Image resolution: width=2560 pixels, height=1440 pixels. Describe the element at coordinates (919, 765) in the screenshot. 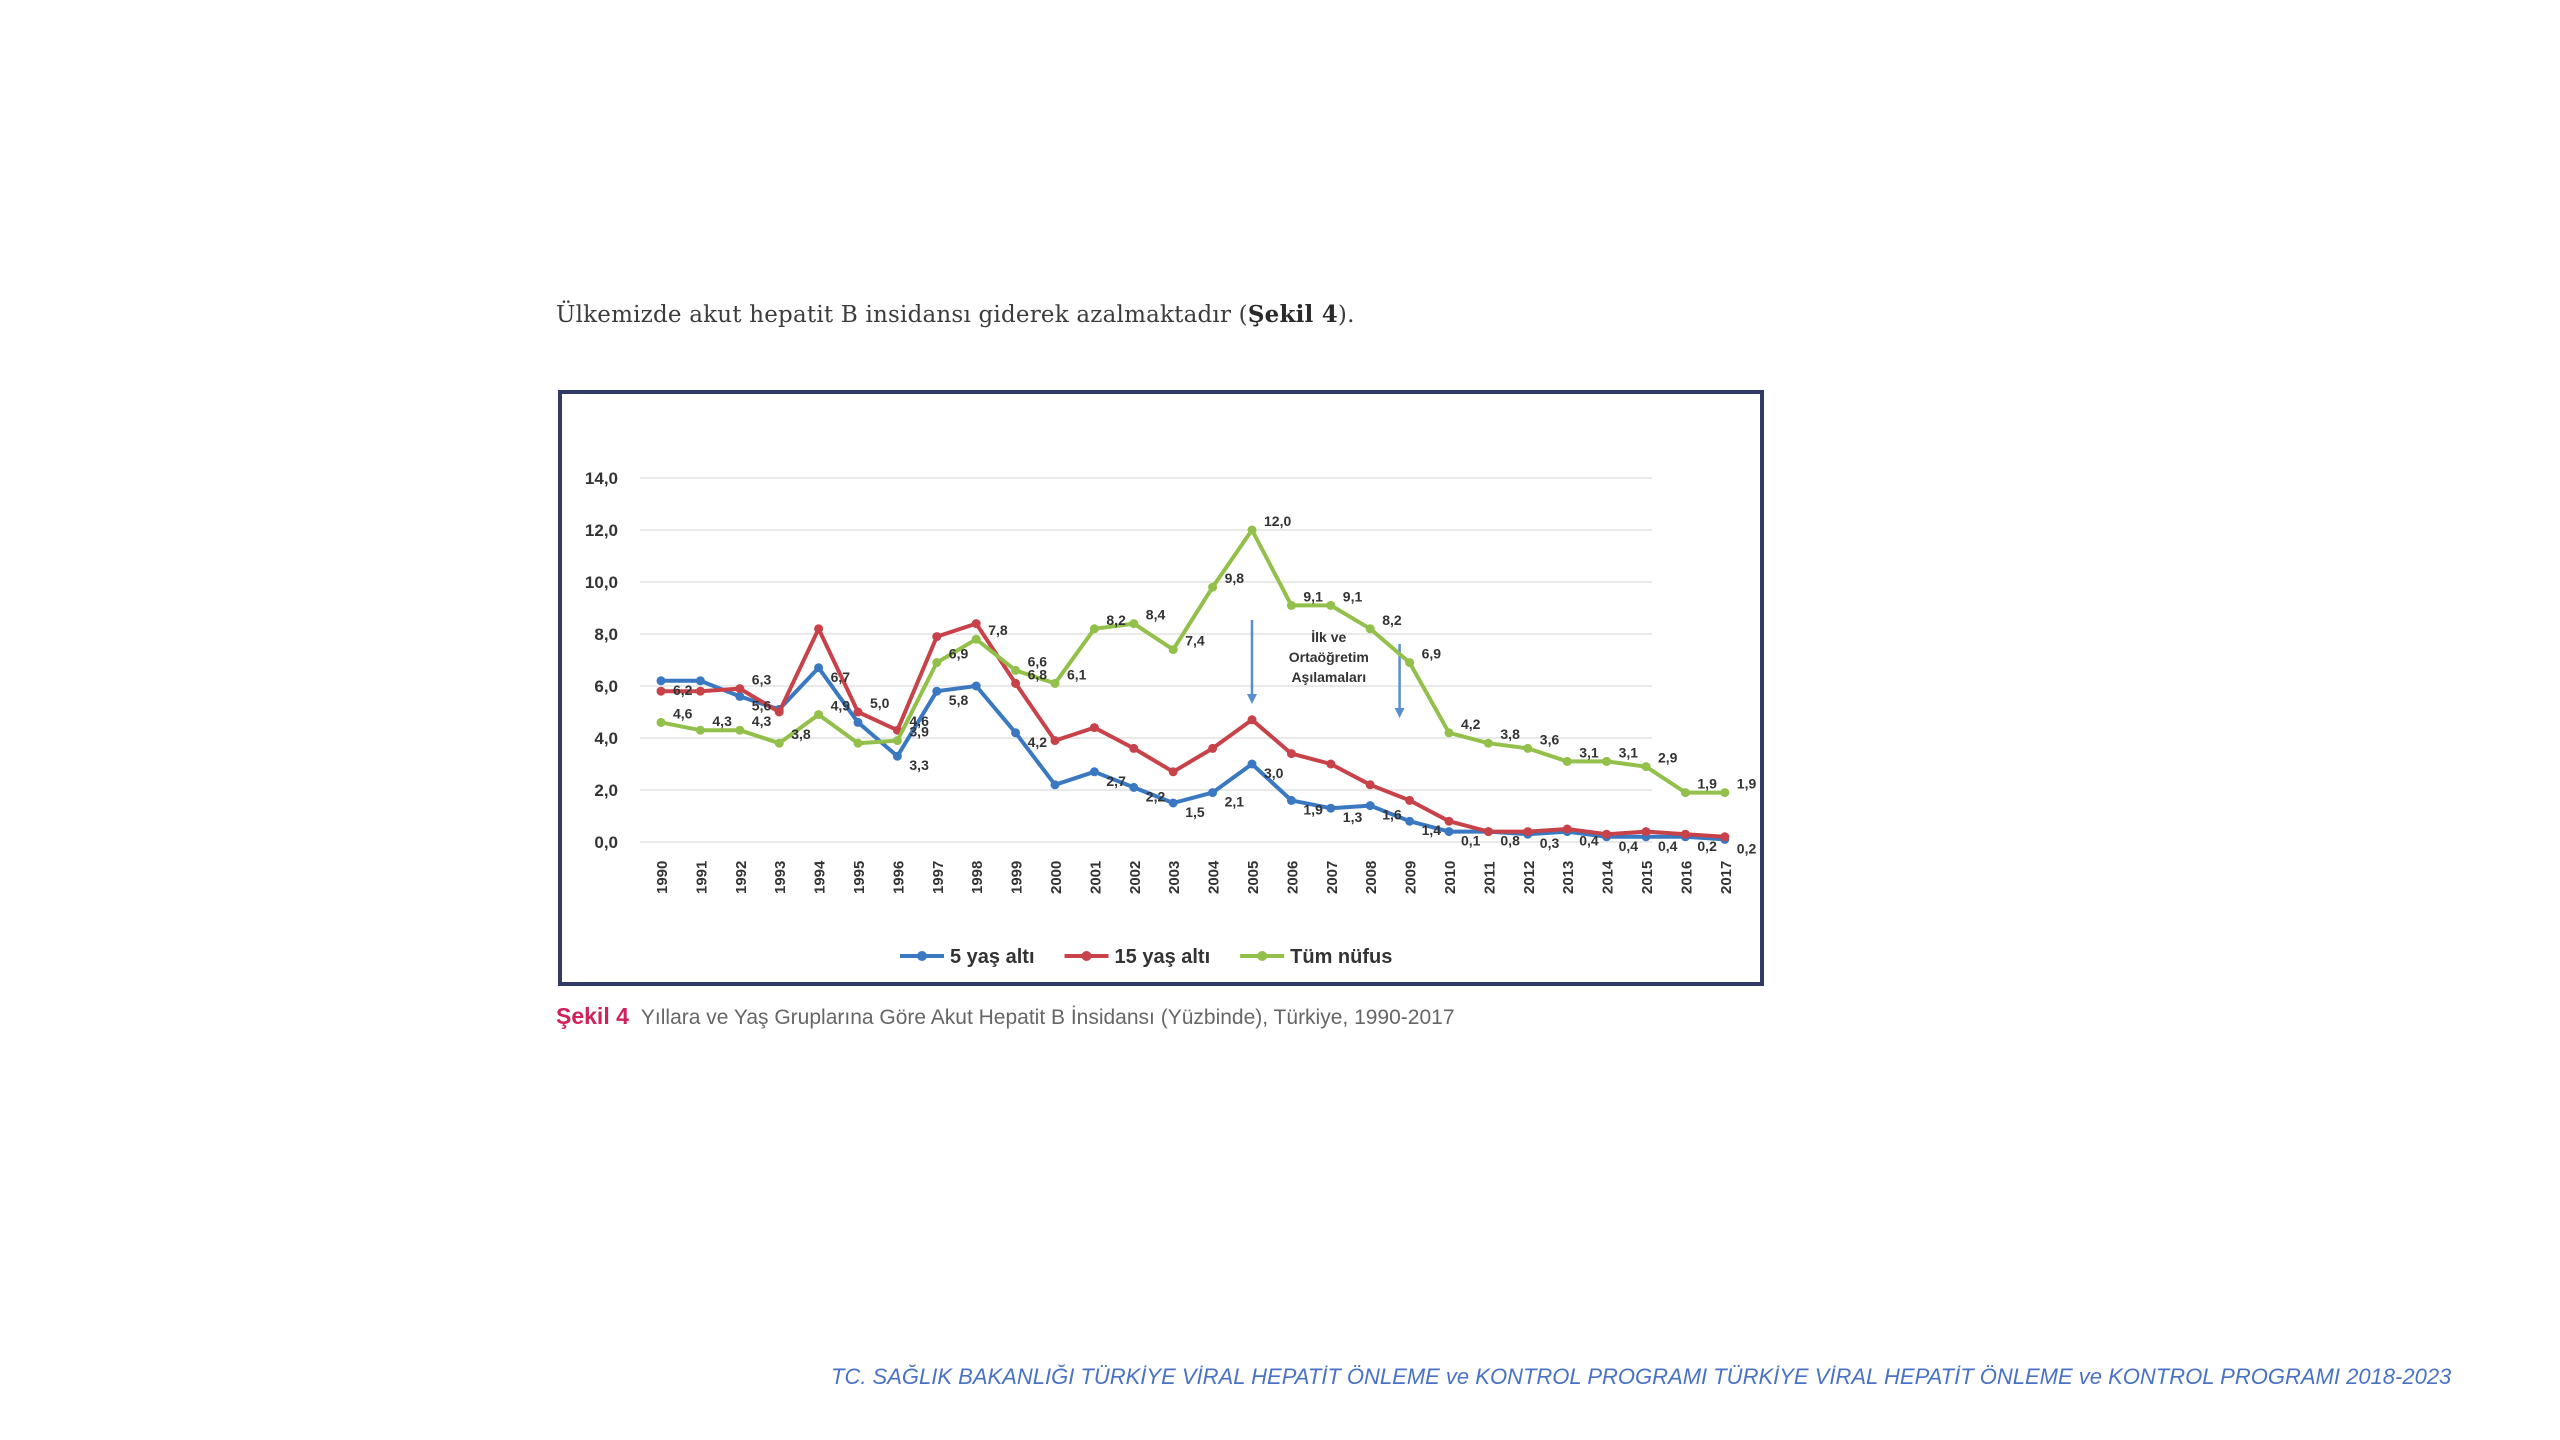

I see `data-label: 3,3` at that location.